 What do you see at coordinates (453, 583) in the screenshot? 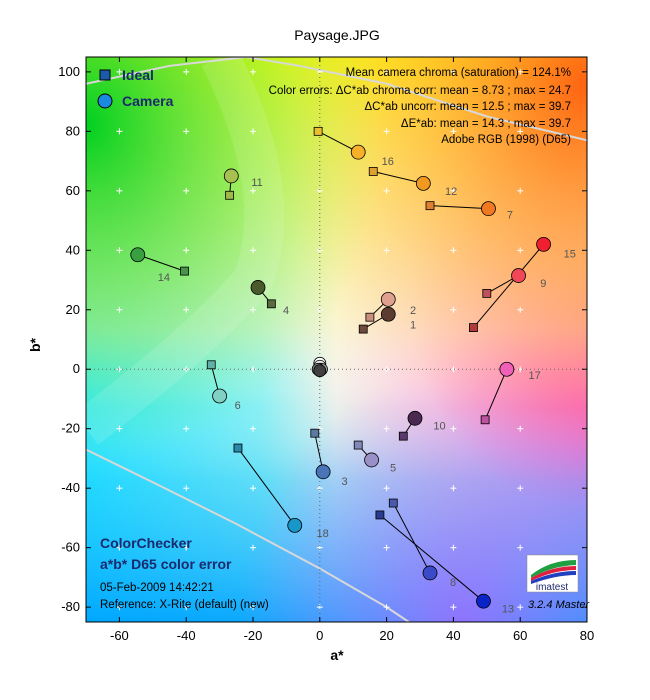
I see `patch-label-8: 8` at bounding box center [453, 583].